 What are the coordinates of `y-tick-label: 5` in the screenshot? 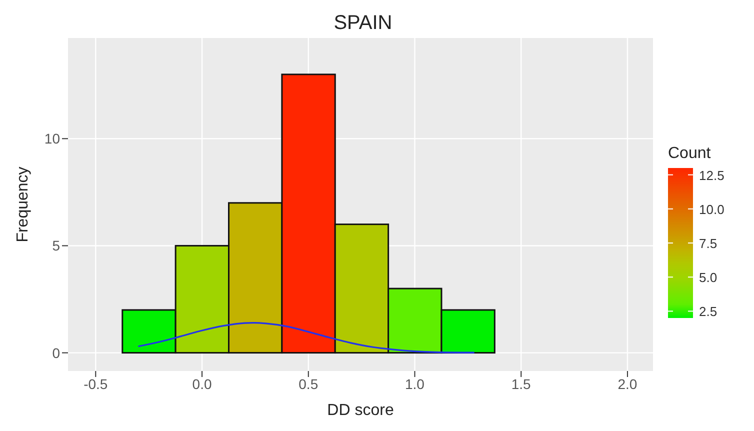 It's located at (56, 246).